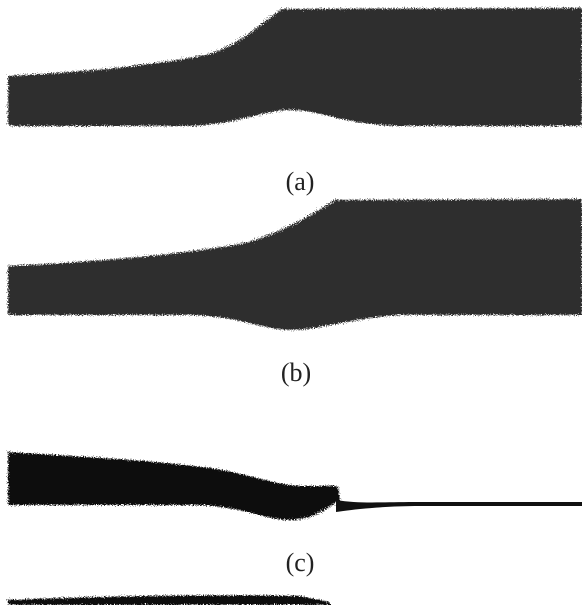  I want to click on panel-label: (c), so click(300, 562).